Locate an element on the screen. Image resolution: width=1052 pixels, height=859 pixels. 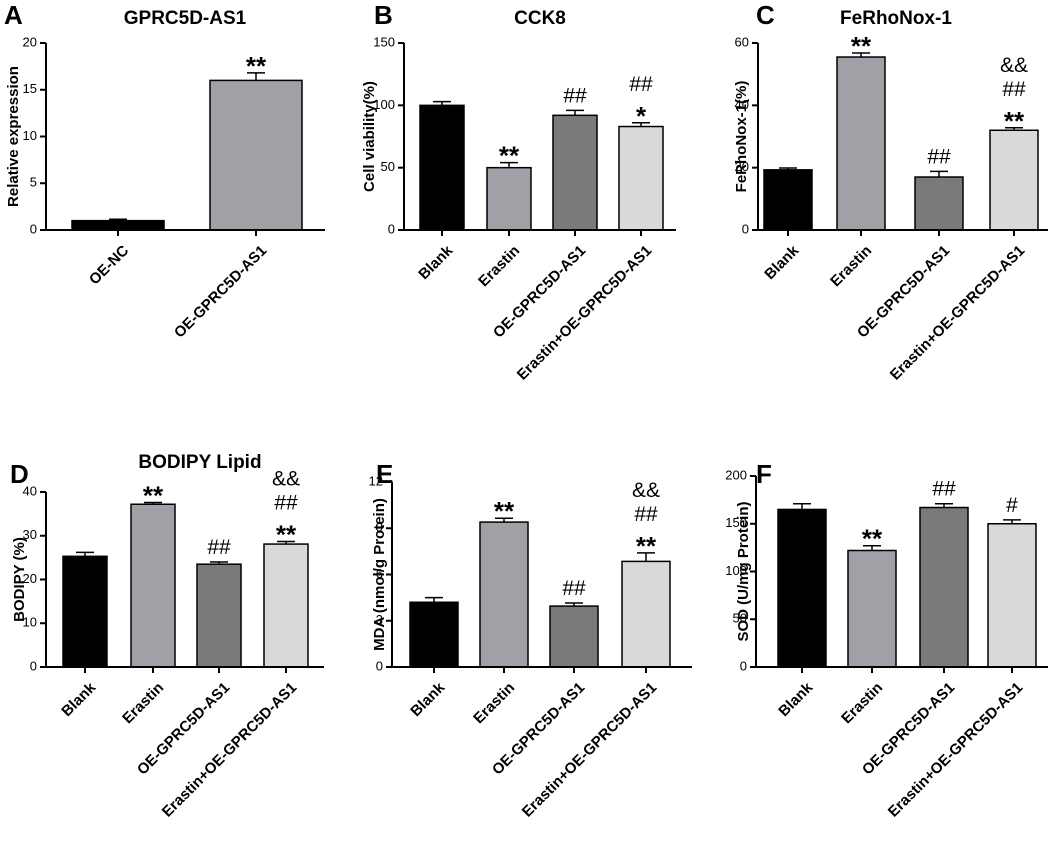
x-category-label-d-1: Blank is located at coordinates (78, 699).